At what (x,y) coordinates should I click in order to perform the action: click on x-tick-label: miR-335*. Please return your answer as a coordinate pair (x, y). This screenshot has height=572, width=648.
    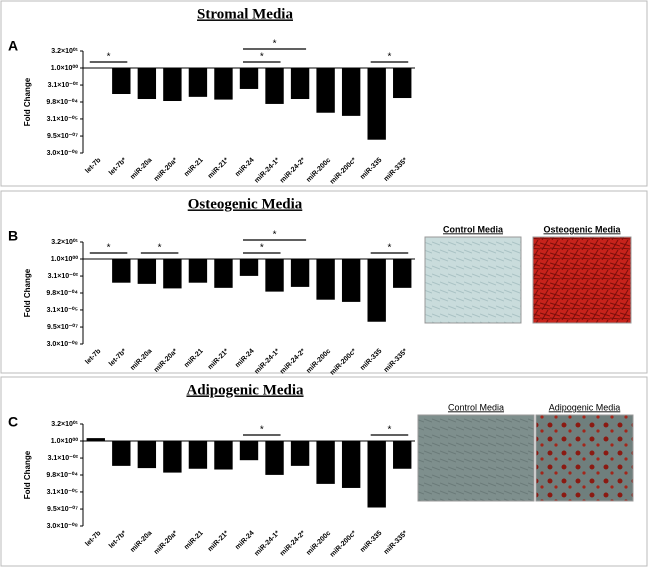
    Looking at the image, I should click on (396, 361).